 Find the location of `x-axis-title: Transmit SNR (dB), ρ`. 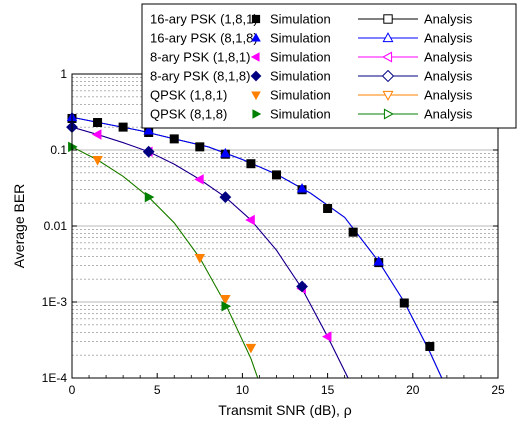

x-axis-title: Transmit SNR (dB), ρ is located at coordinates (284, 410).